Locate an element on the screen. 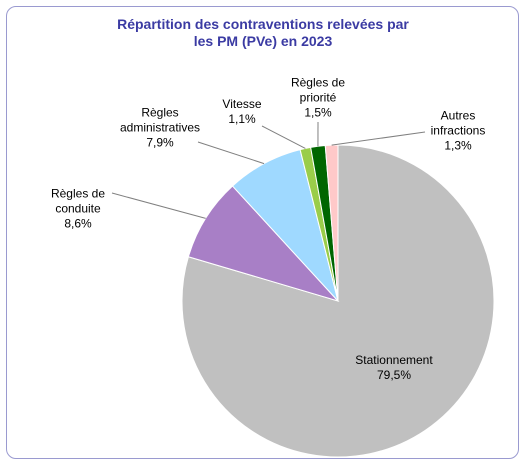  value-label: 1,1% is located at coordinates (242, 119).